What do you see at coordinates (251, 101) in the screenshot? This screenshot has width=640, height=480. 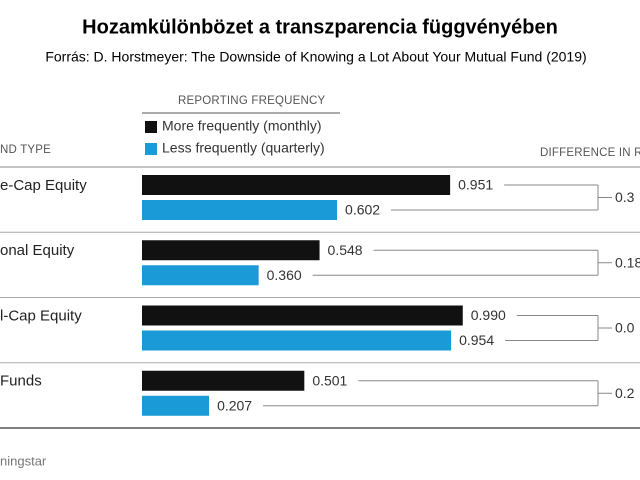 I see `legend-title: REPORTING FREQUENCY` at bounding box center [251, 101].